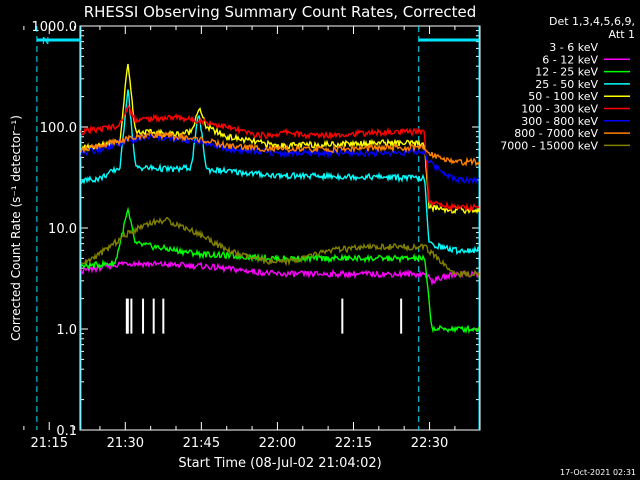  Describe the element at coordinates (55, 27) in the screenshot. I see `y-tick-label: 1000.0` at that location.